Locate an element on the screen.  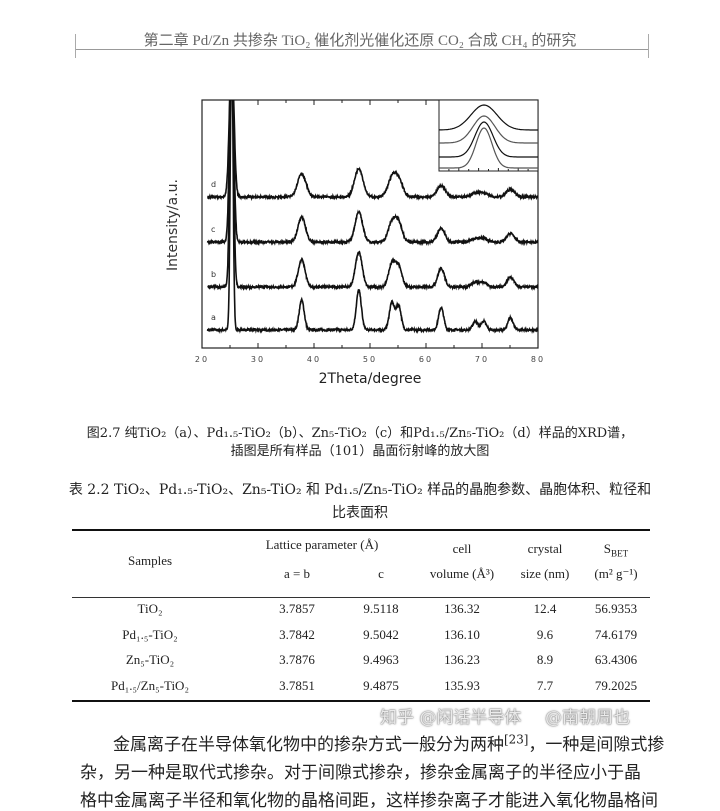
series-label-b: b is located at coordinates (213, 274).